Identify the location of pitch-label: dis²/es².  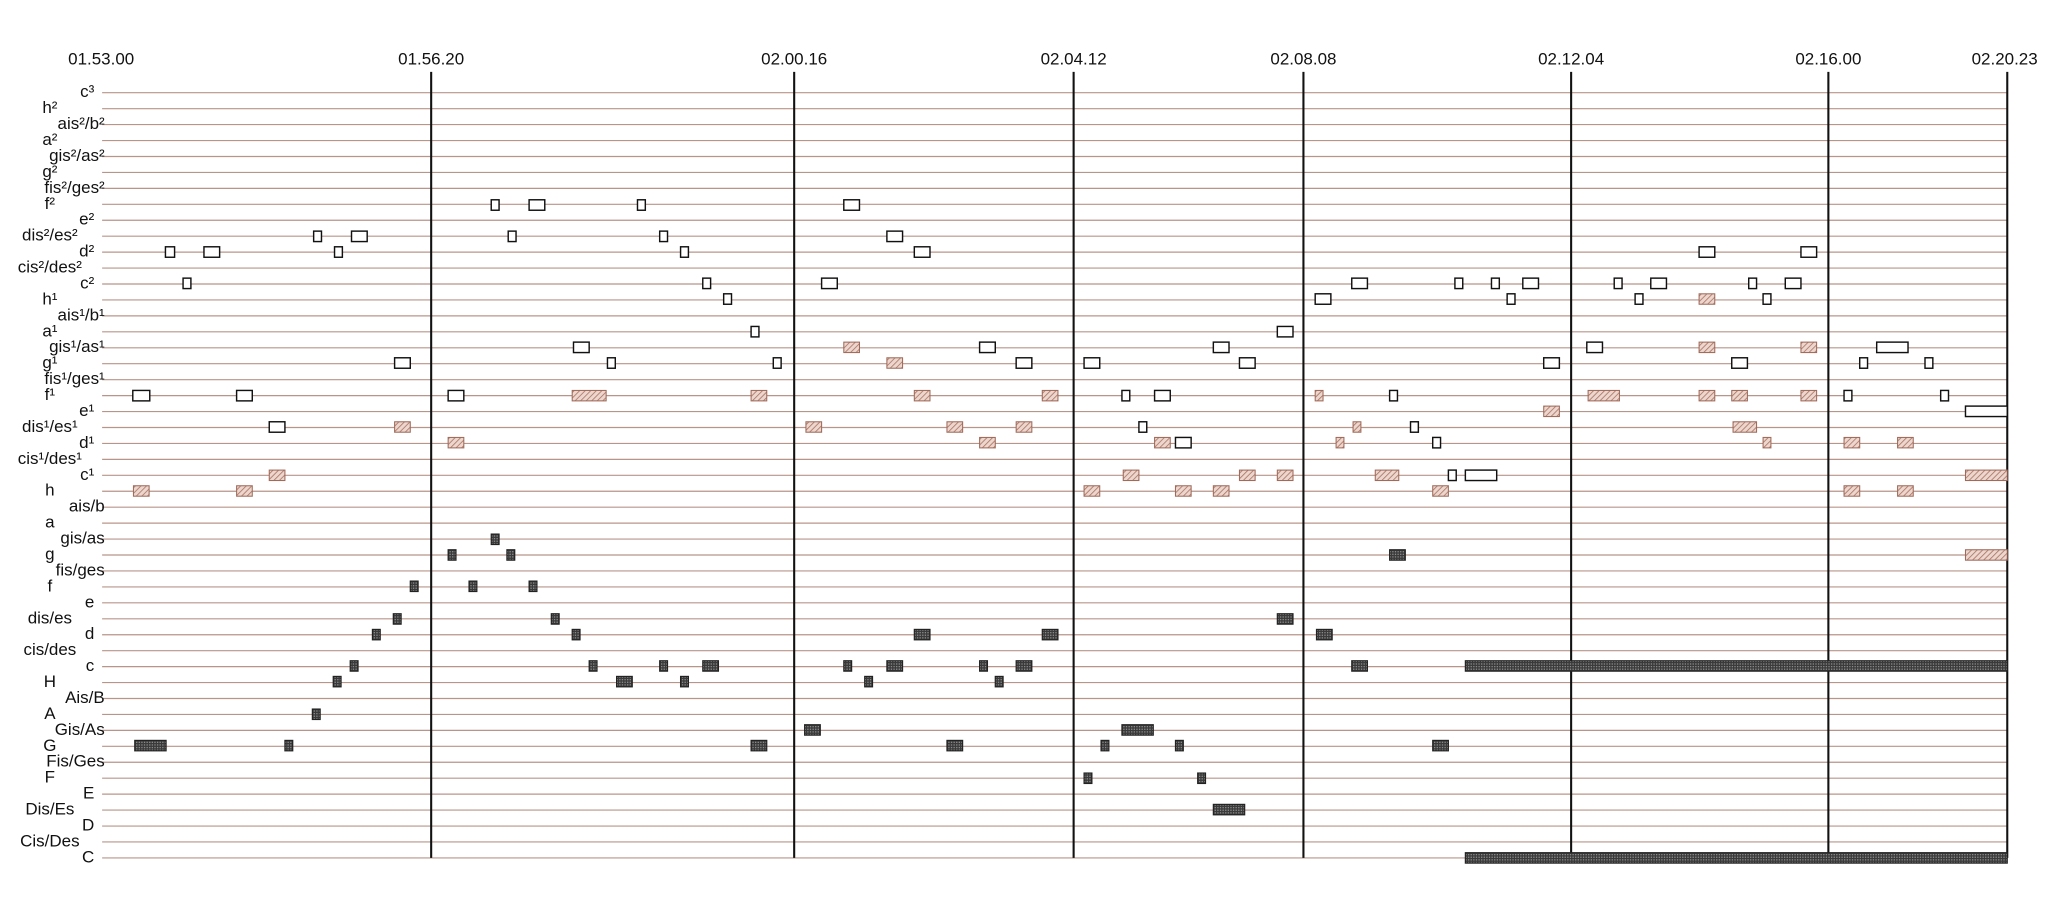
(50, 235).